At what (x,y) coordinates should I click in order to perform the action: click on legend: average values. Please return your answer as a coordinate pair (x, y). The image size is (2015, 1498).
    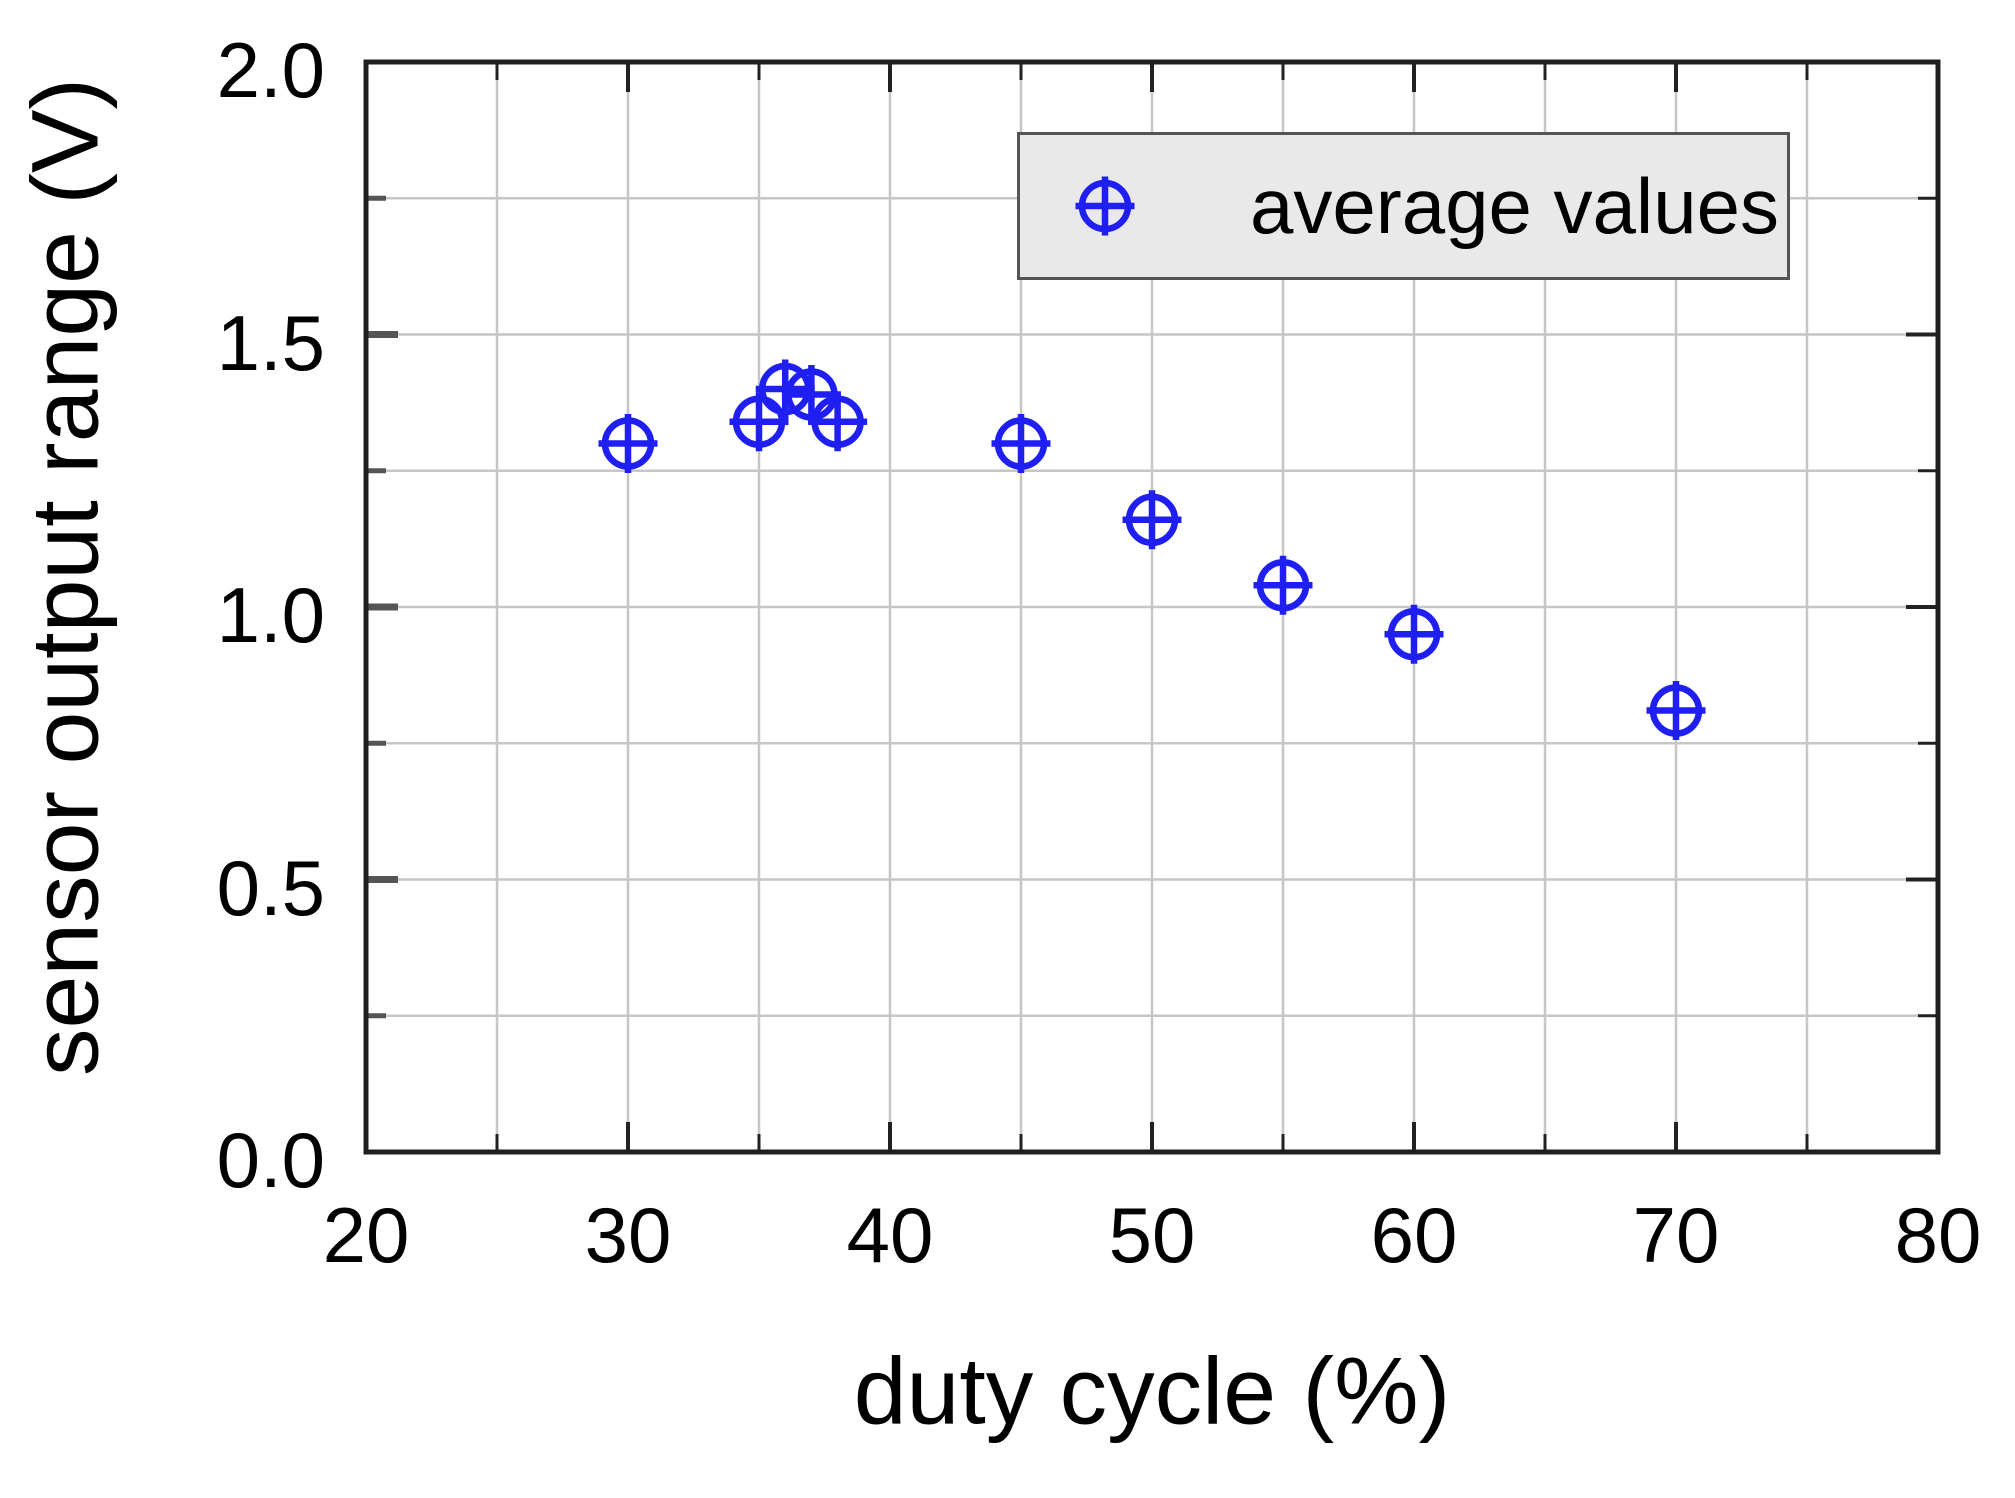
    Looking at the image, I should click on (1403, 206).